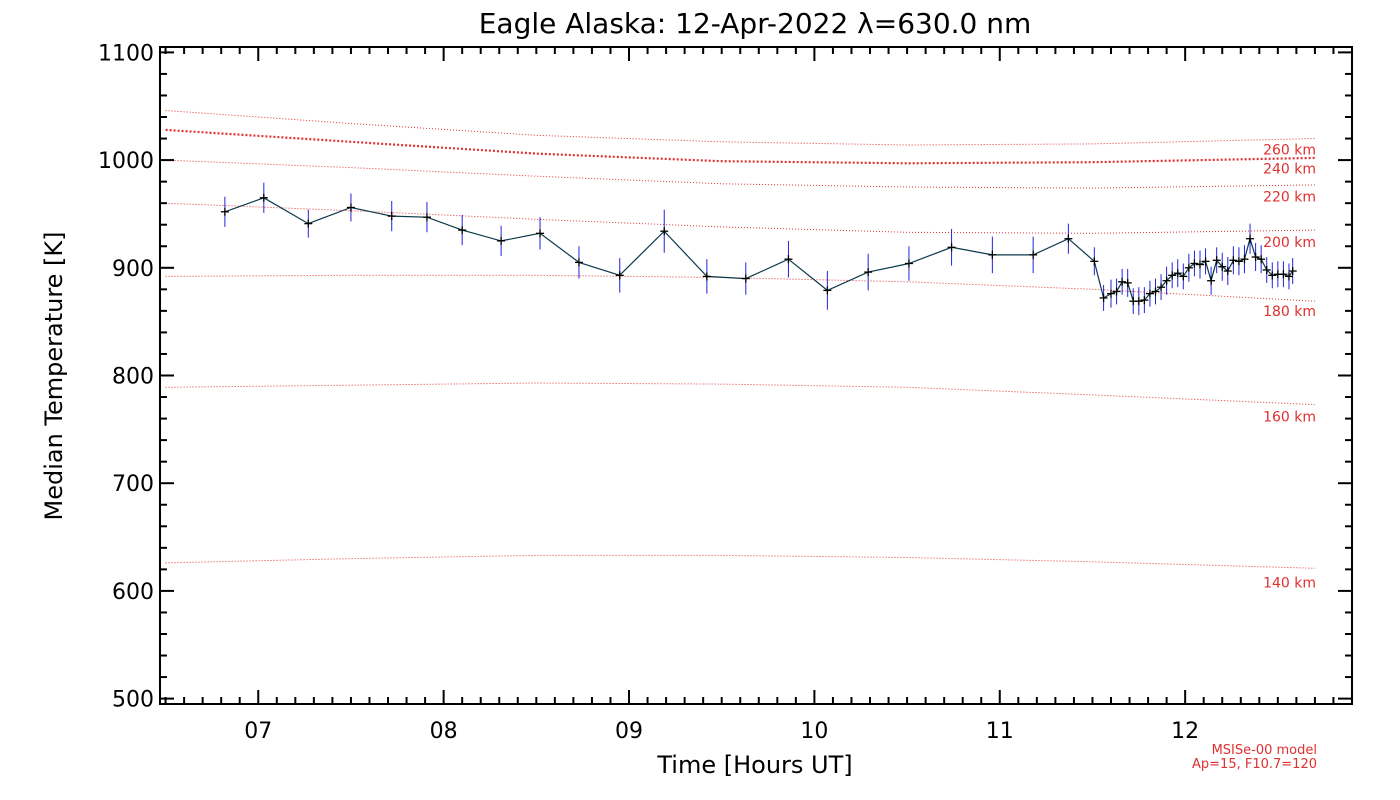 Image resolution: width=1400 pixels, height=800 pixels. I want to click on y-tick-label: 800, so click(133, 377).